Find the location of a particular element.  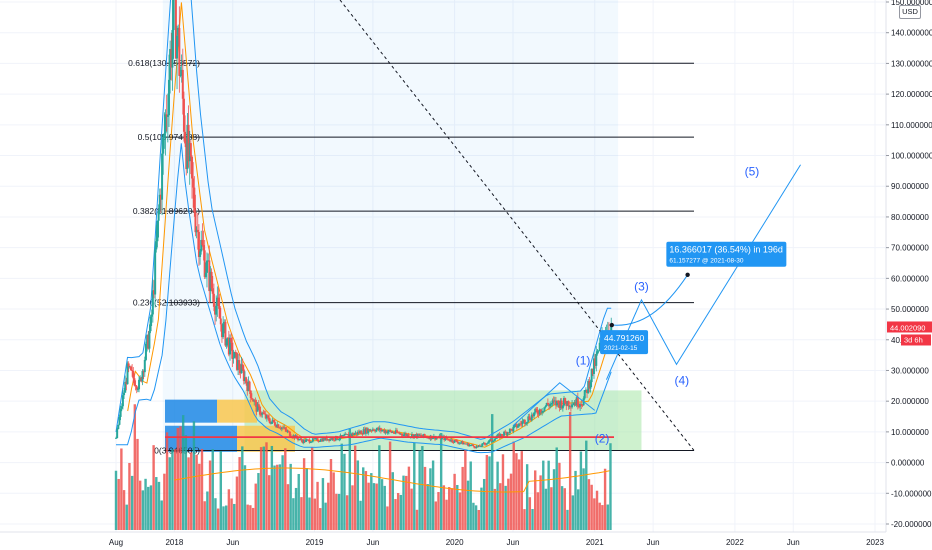

x-tick-label: Jun is located at coordinates (653, 542).